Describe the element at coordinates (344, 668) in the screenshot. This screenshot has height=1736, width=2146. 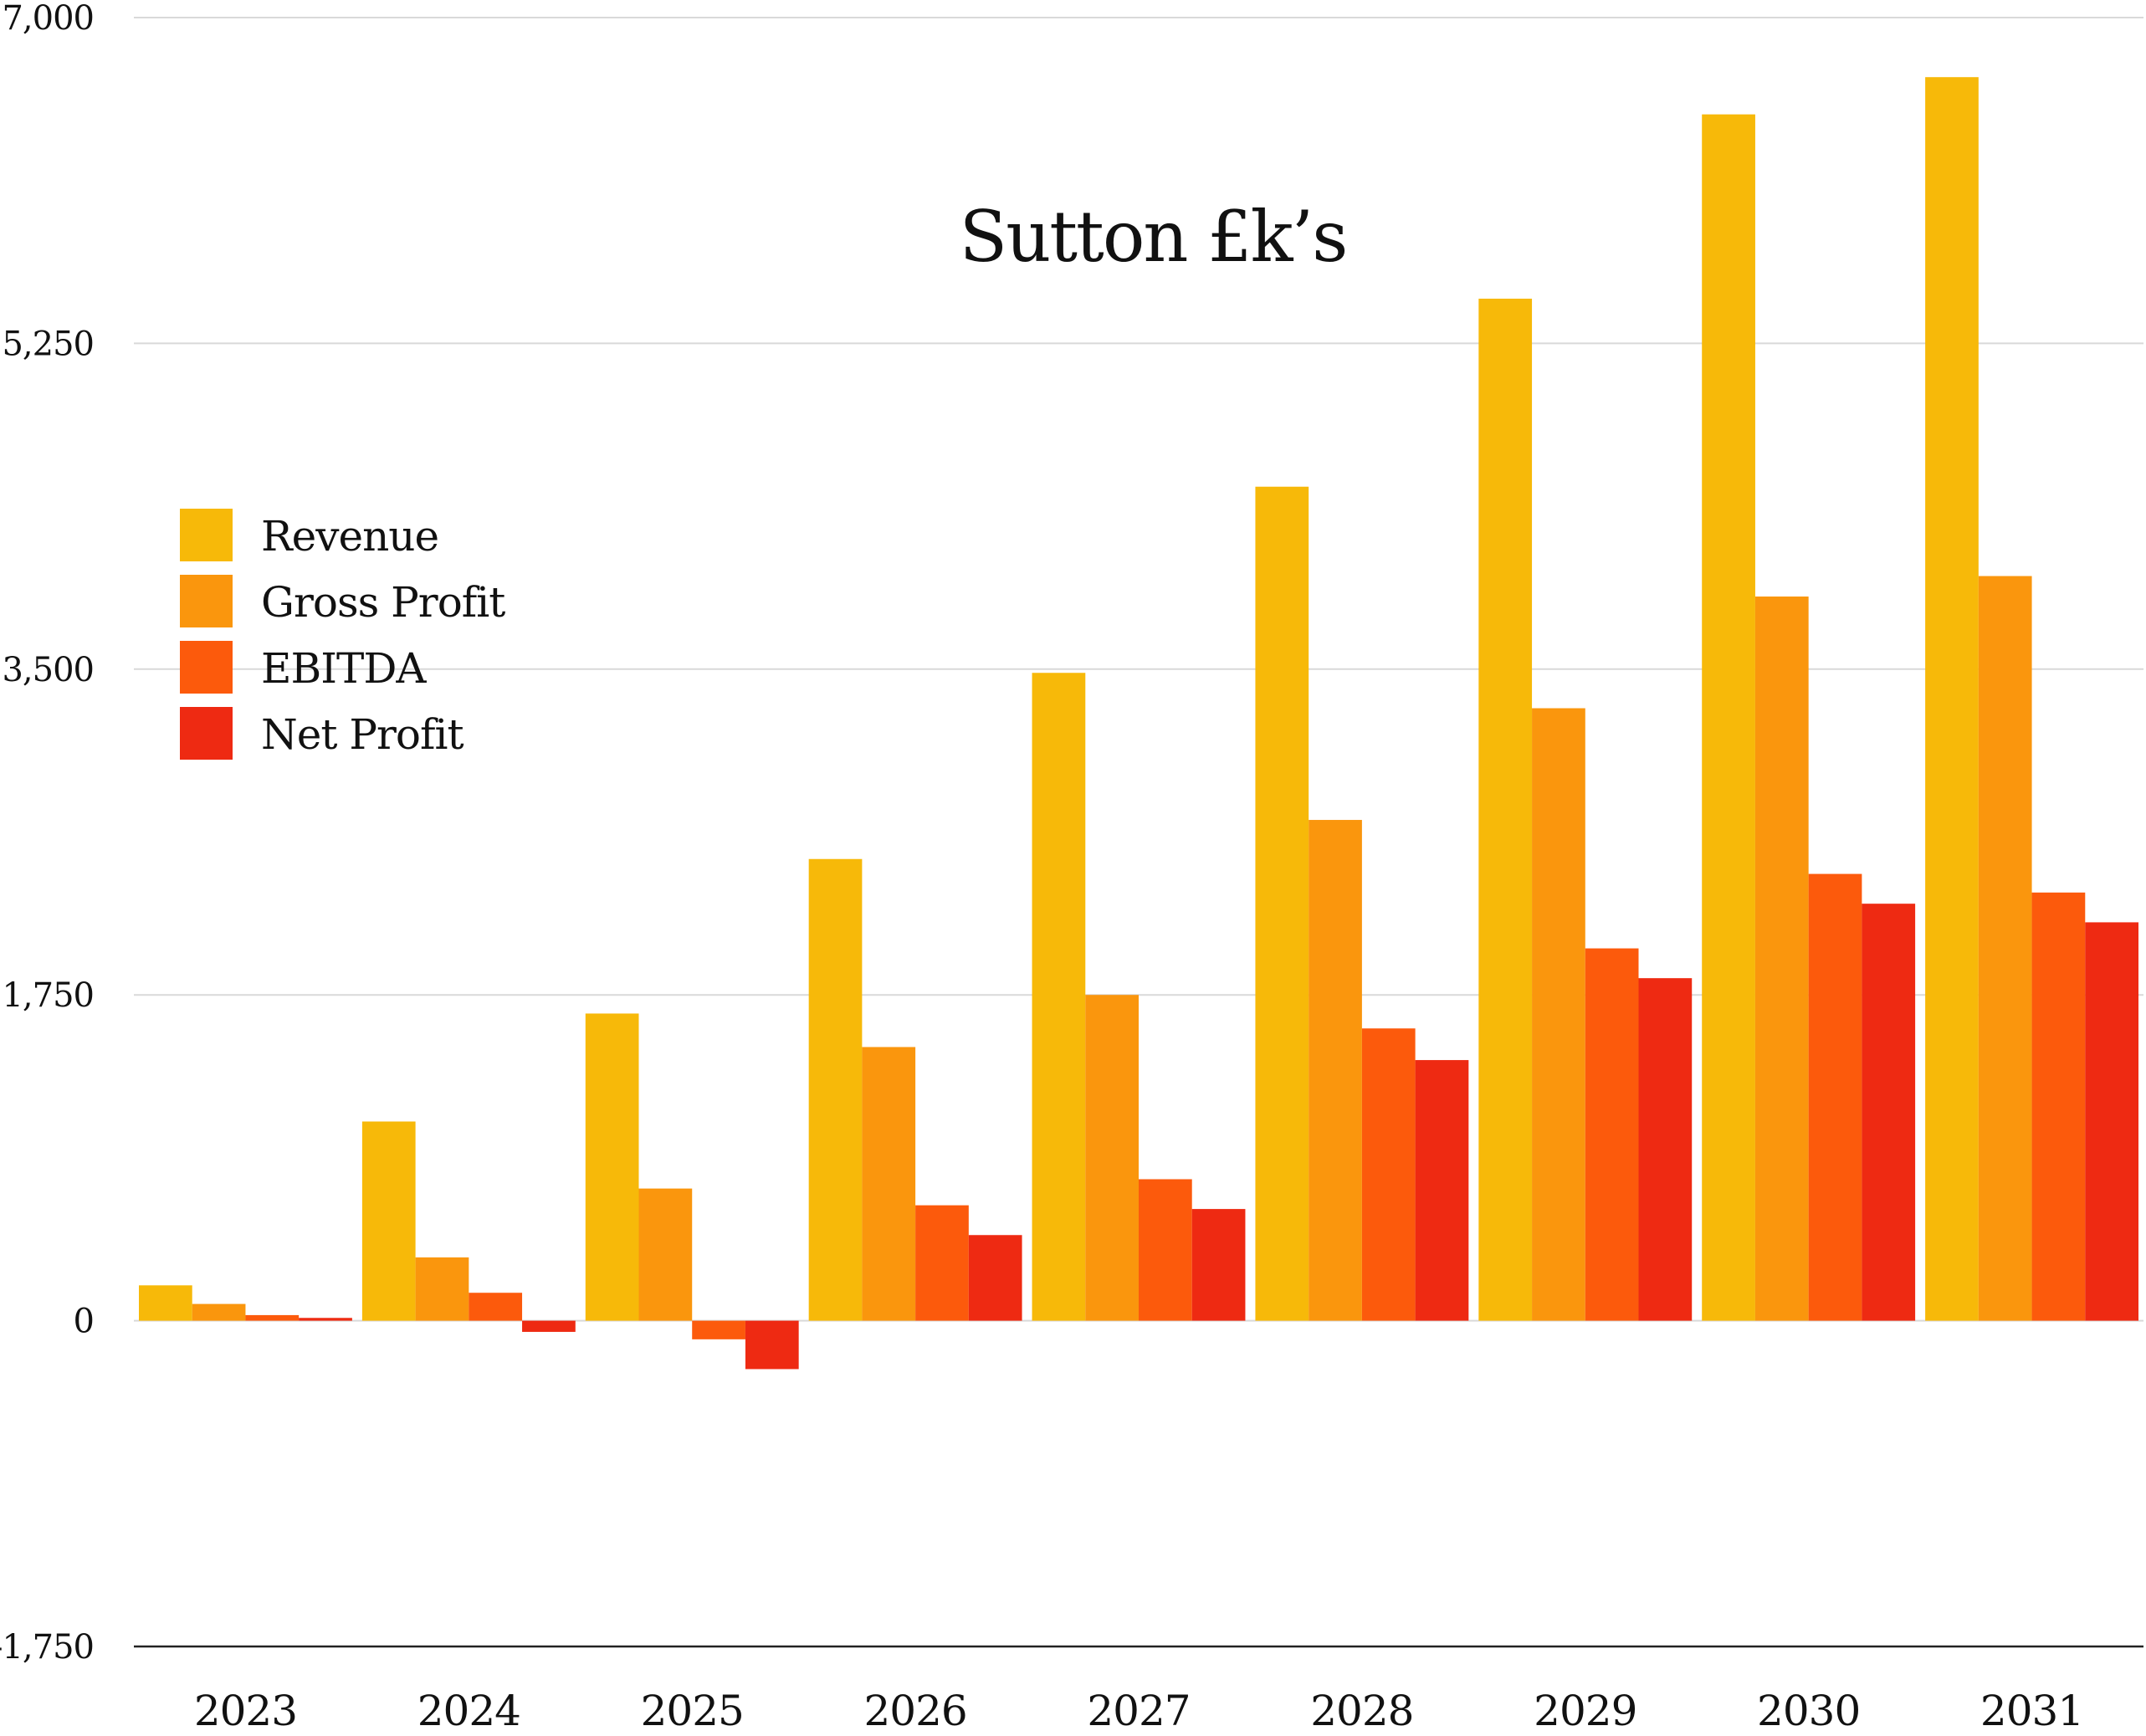
I see `legend-label: EBITDA` at that location.